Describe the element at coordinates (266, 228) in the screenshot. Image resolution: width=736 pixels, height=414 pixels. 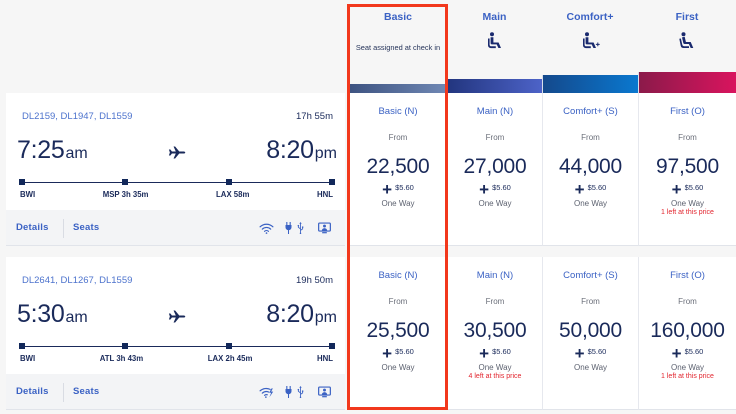
I see `wifi-icon` at that location.